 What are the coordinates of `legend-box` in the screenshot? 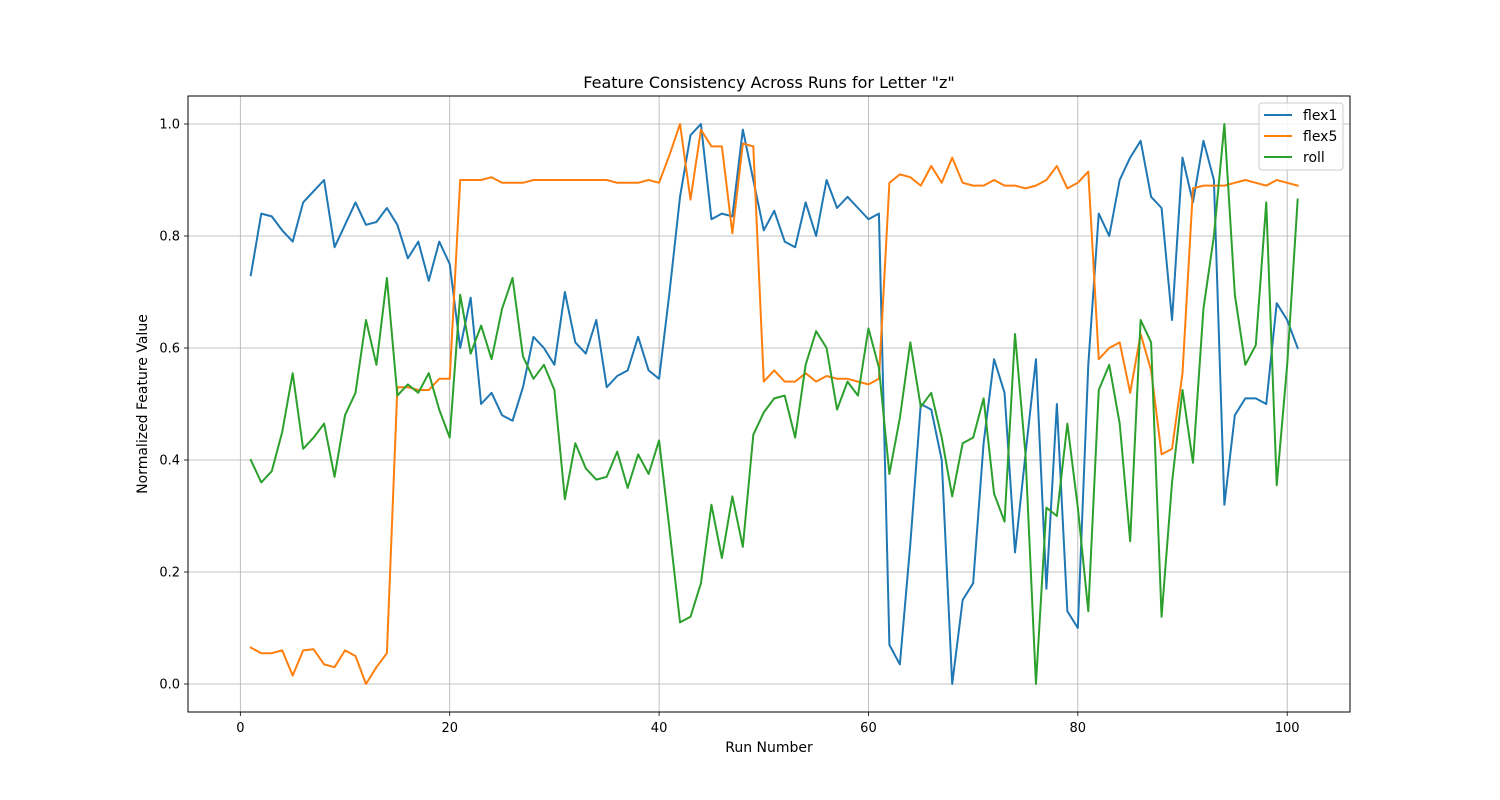 It's located at (1301, 136).